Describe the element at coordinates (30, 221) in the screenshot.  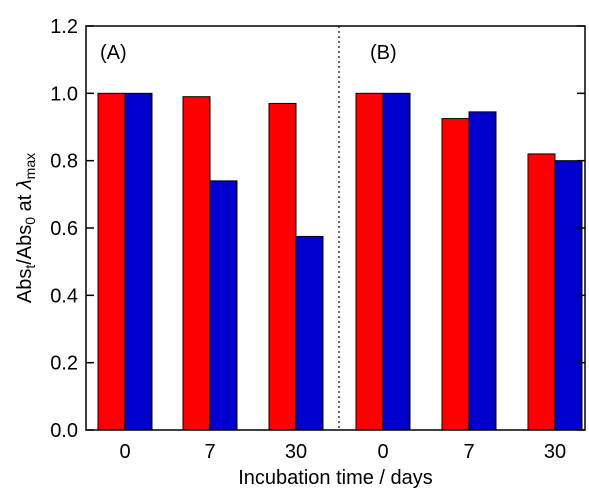
I see `y-title-sub-0: 0` at that location.